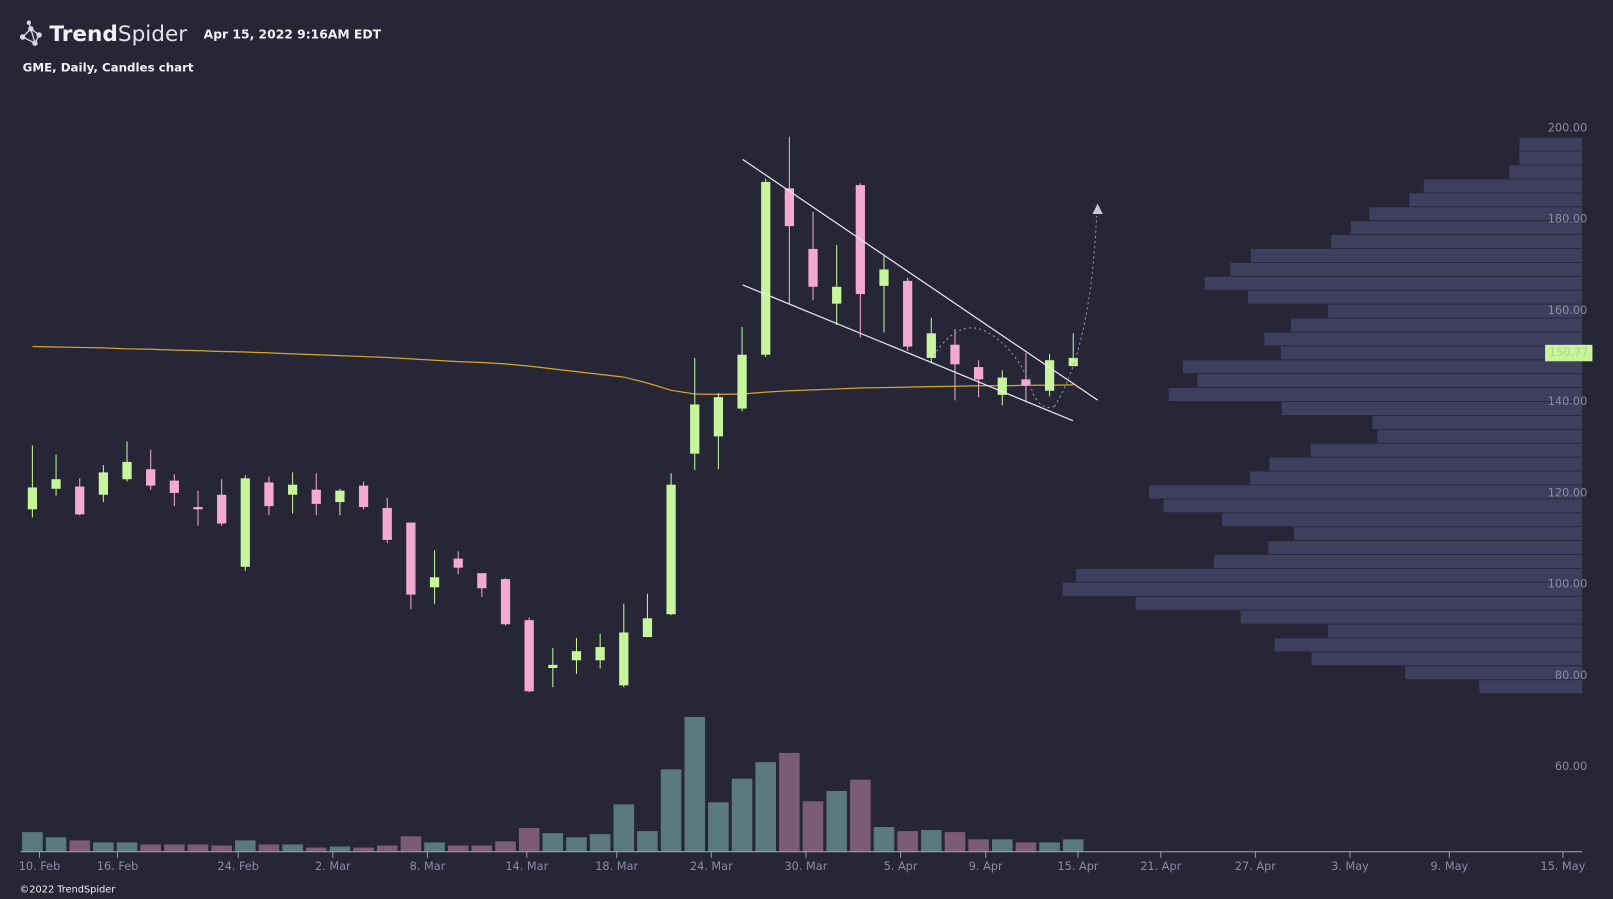 The width and height of the screenshot is (1613, 899). I want to click on x-tick-label: 8. Mar, so click(428, 866).